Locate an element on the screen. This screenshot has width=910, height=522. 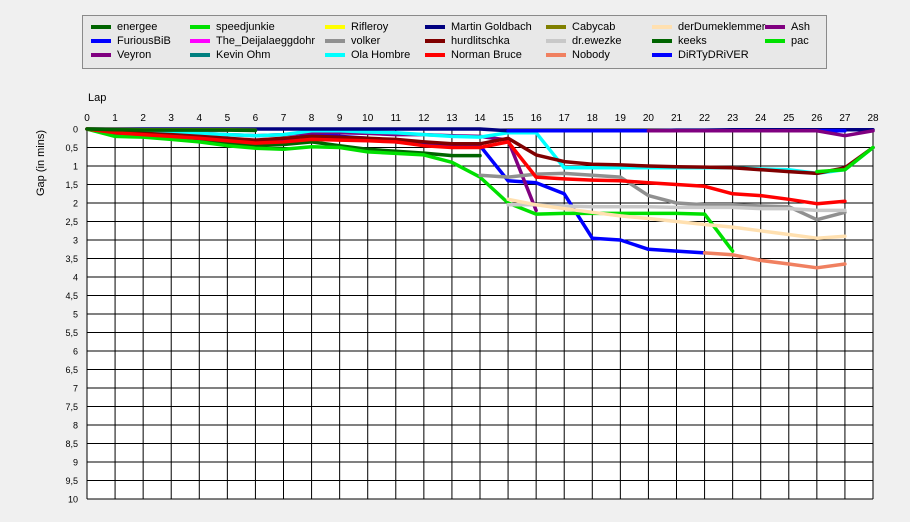
x-tick-label: 19 is located at coordinates (621, 118).